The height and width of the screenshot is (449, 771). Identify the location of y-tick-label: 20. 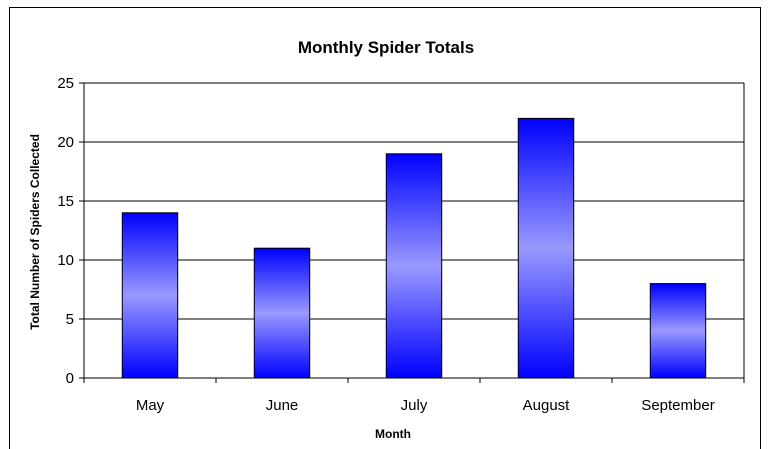
(65, 142).